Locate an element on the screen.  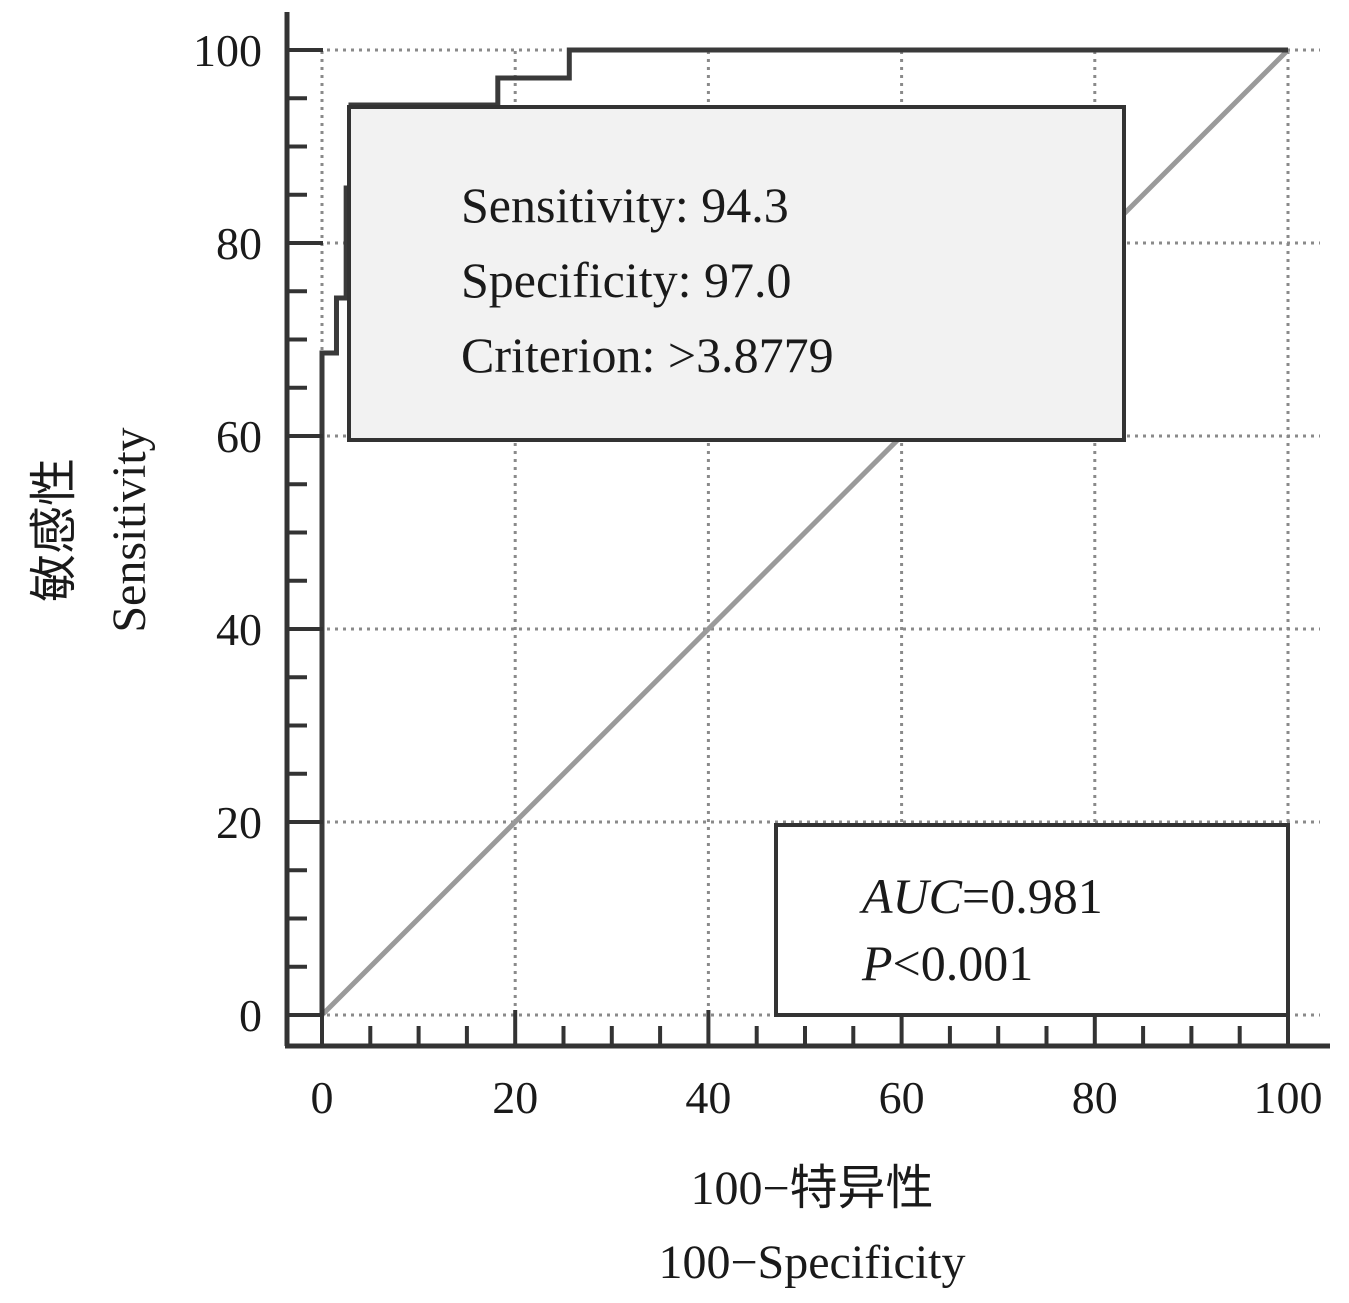
x-axis-title-en: 100−Specificity is located at coordinates (811, 1262).